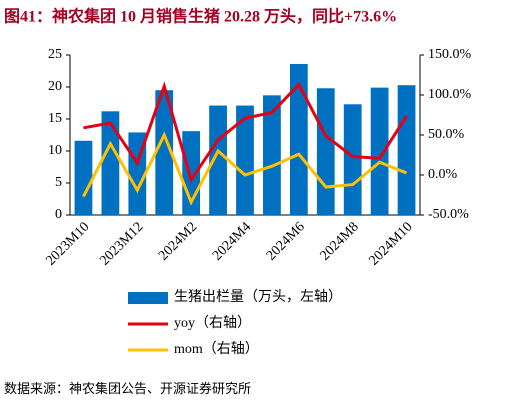  What do you see at coordinates (127, 388) in the screenshot?
I see `source: 数据来源：神农集团公告、开源证券研究所` at bounding box center [127, 388].